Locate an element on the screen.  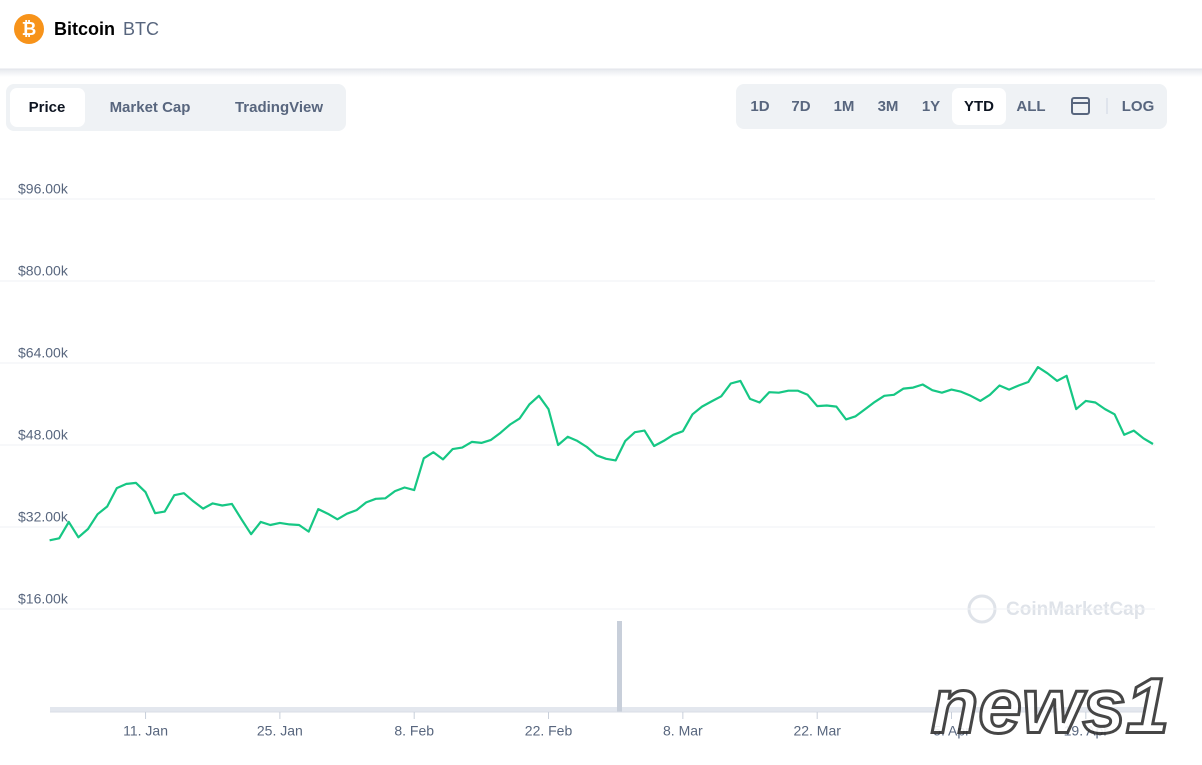
tab: Price is located at coordinates (47, 107).